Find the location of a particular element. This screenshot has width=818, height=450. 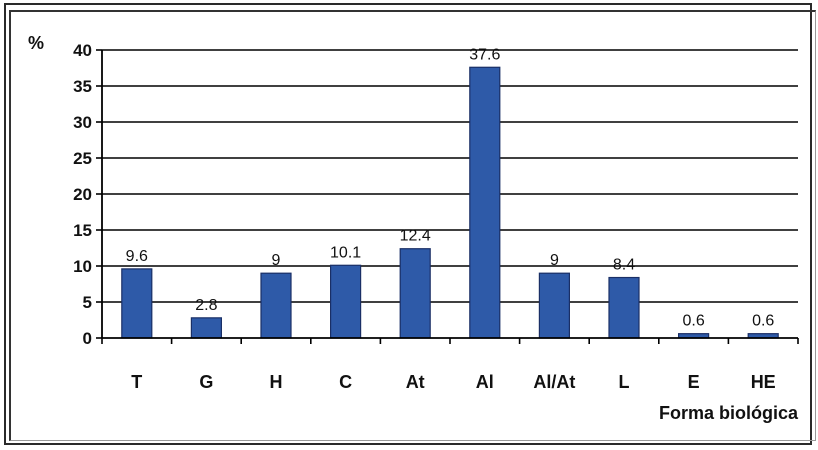

x-category-label: G is located at coordinates (206, 382).